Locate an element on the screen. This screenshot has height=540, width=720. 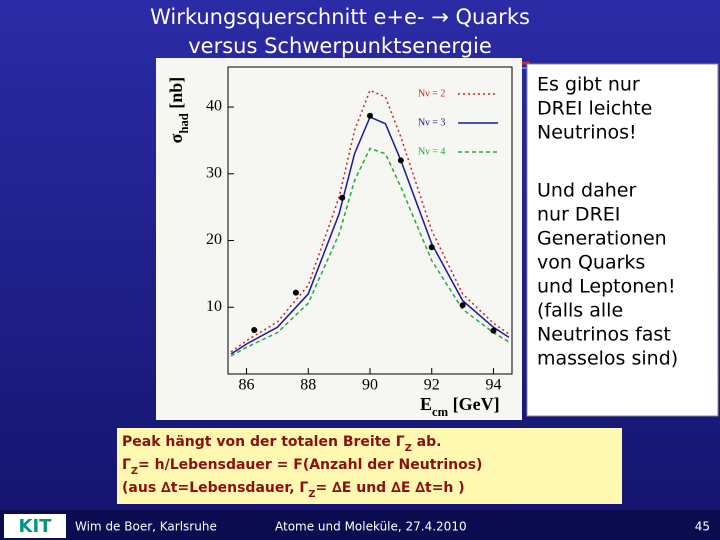
y-tick-label: 40 is located at coordinates (214, 106).